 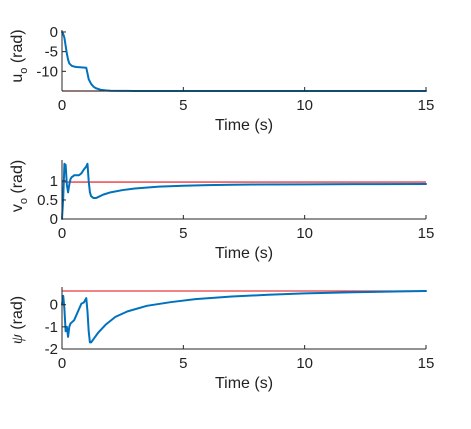 I want to click on y-tick-label: 1, so click(x=54, y=181).